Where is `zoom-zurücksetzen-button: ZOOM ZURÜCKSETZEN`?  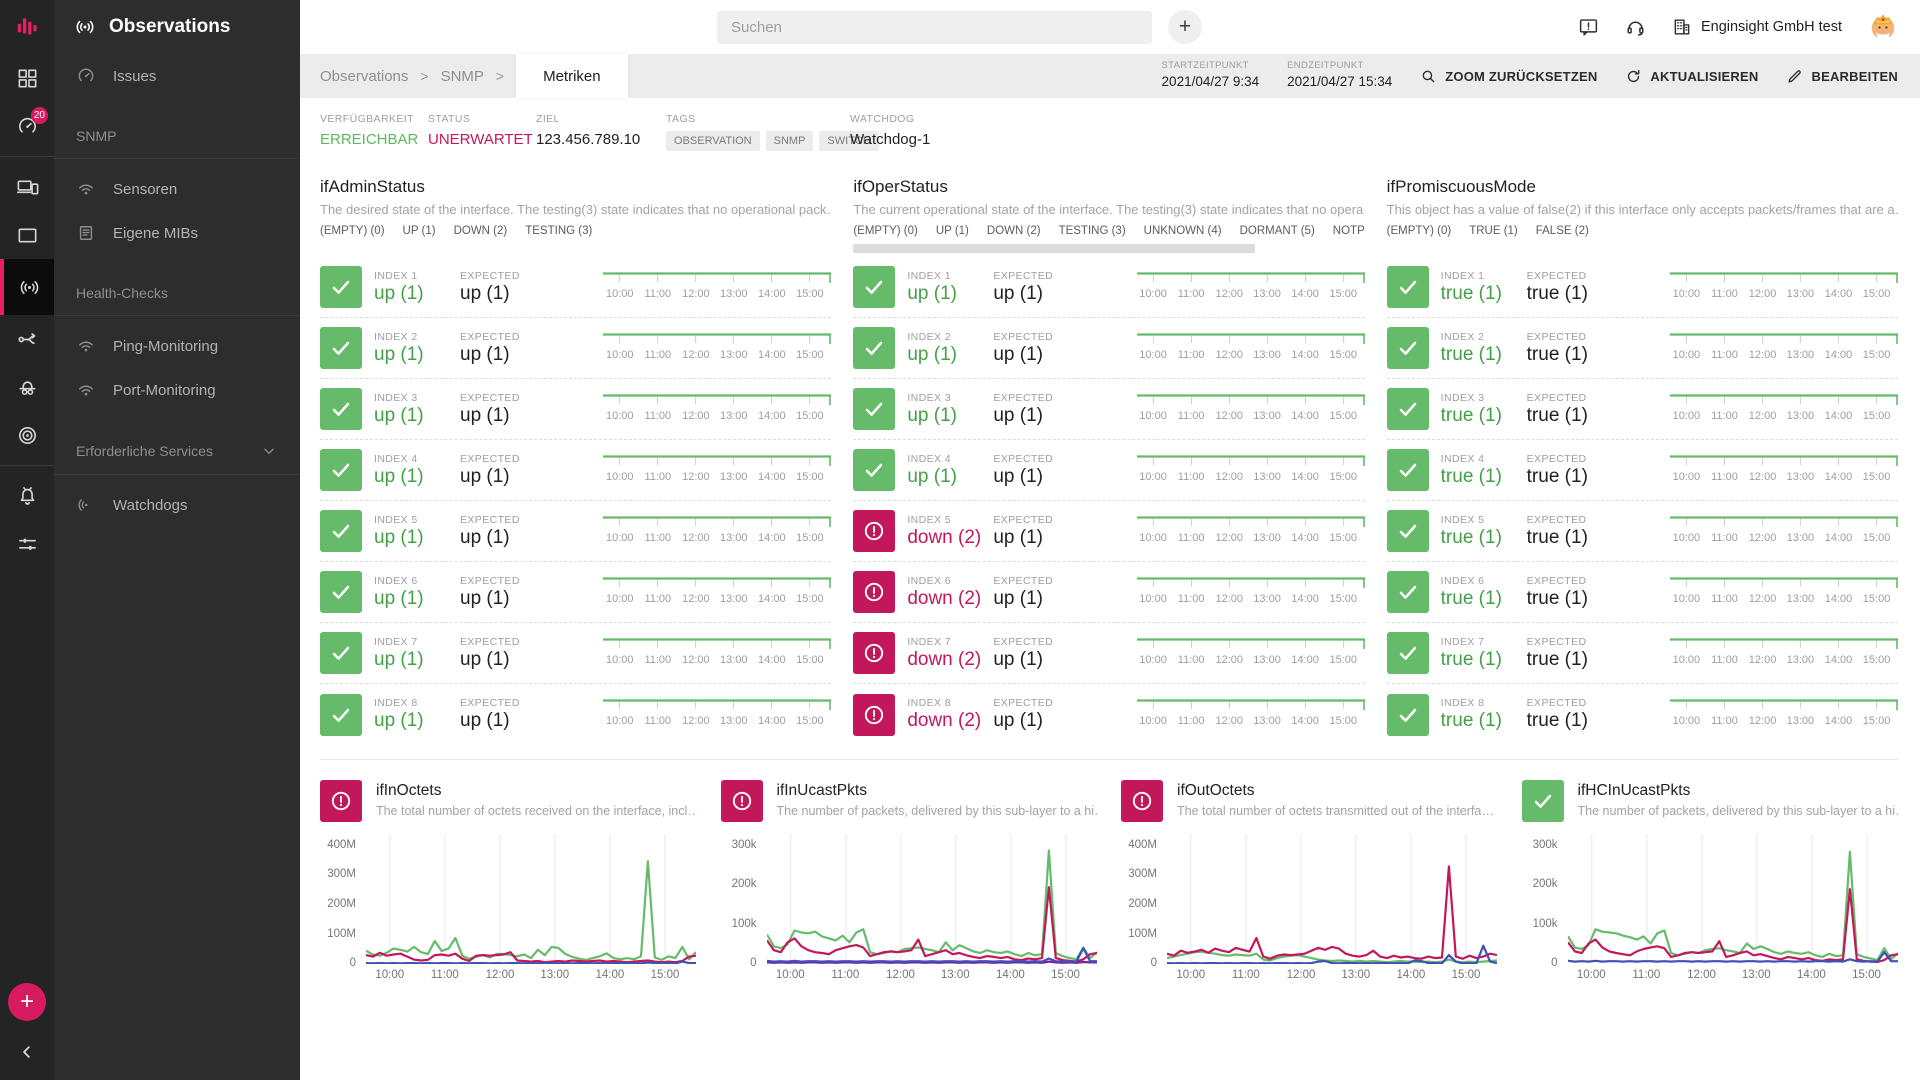
zoom-zurücksetzen-button: ZOOM ZURÜCKSETZEN is located at coordinates (1508, 76).